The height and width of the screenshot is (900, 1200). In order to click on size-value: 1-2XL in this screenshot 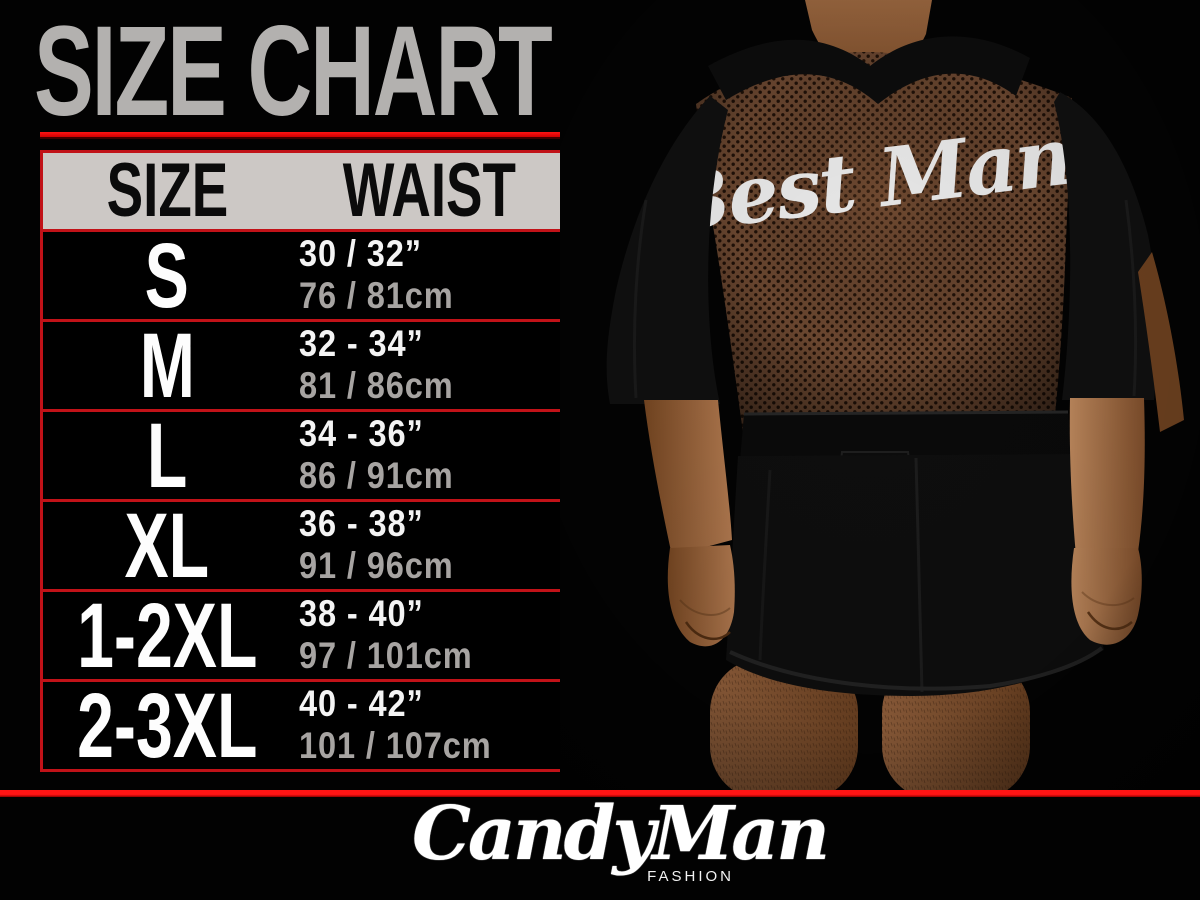, I will do `click(167, 635)`.